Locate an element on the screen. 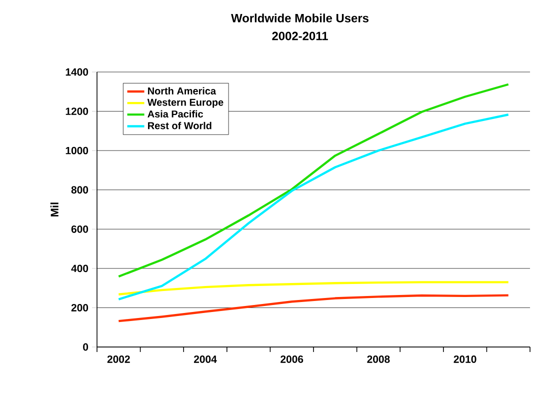 The height and width of the screenshot is (413, 537). legend-label: Rest of World is located at coordinates (180, 126).